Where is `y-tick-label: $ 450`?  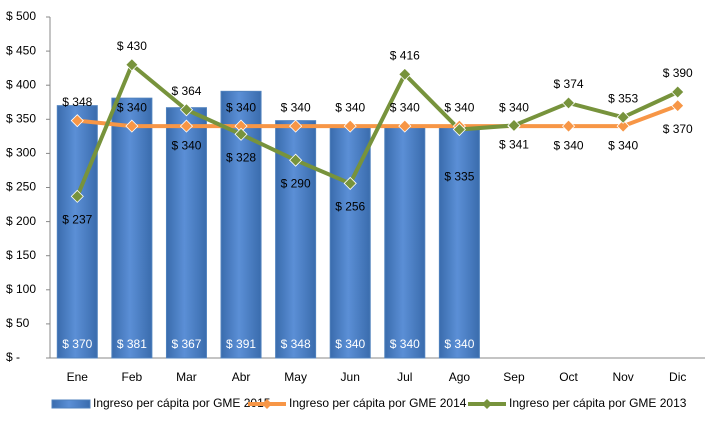 y-tick-label: $ 450 is located at coordinates (21, 50).